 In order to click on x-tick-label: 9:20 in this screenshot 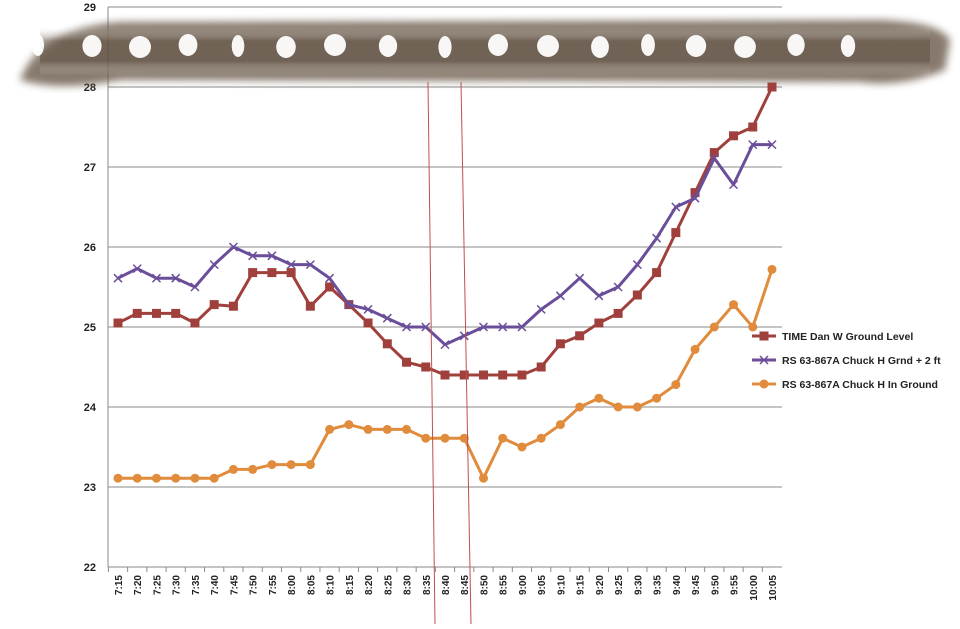, I will do `click(600, 585)`.